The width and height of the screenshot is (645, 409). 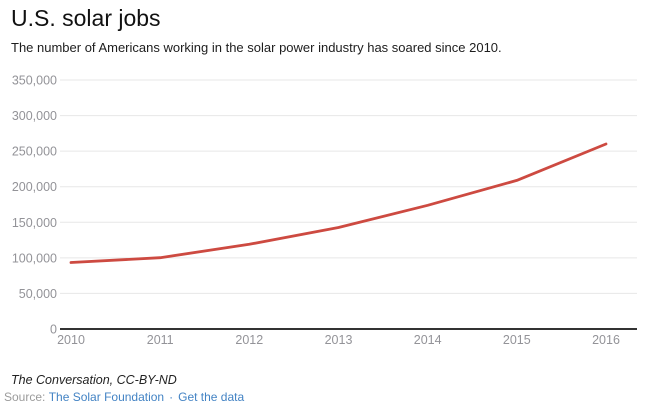 I want to click on x-axis-tick-label: 2015, so click(x=517, y=340).